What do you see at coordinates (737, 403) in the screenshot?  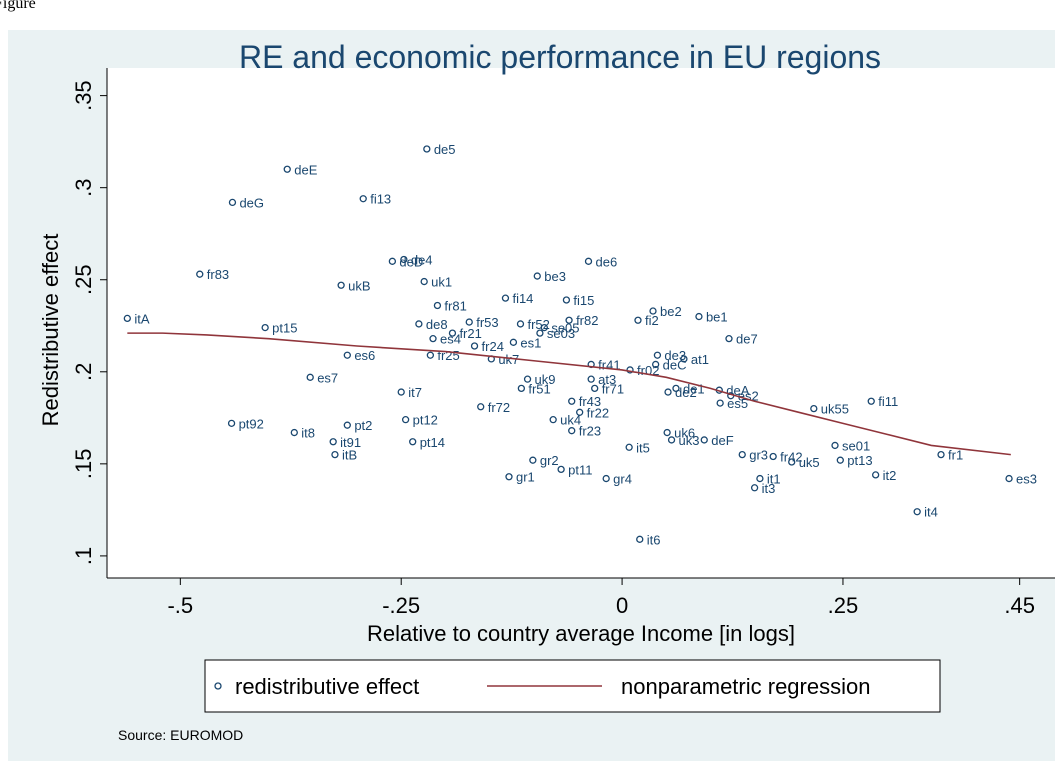 I see `point-label: es5` at bounding box center [737, 403].